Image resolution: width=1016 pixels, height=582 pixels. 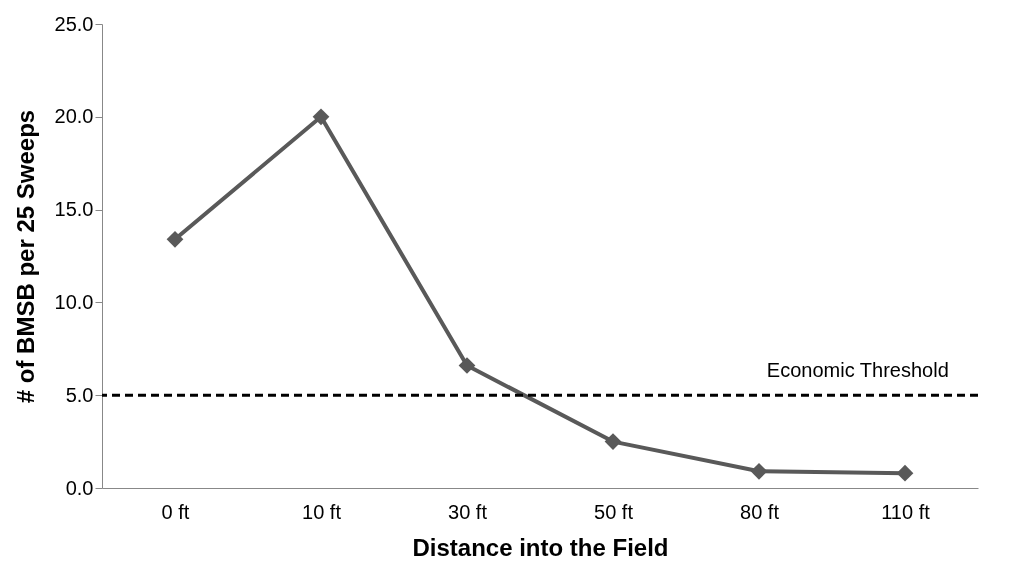 I want to click on x-axis-title: Distance into the Field, so click(x=540, y=547).